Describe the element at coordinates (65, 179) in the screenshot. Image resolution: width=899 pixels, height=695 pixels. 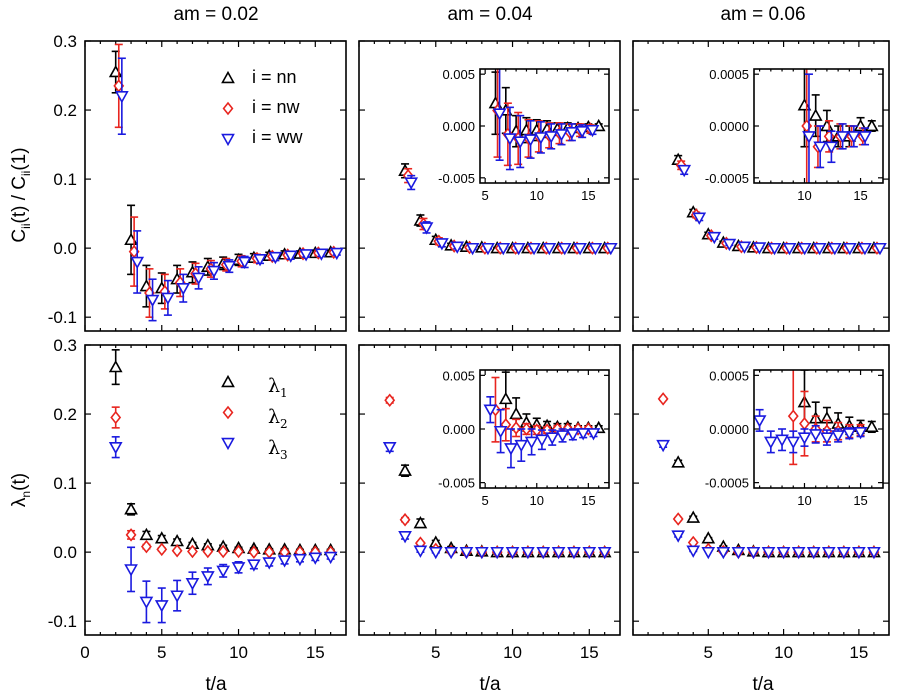
I see `y-tick-label: 0.1` at that location.